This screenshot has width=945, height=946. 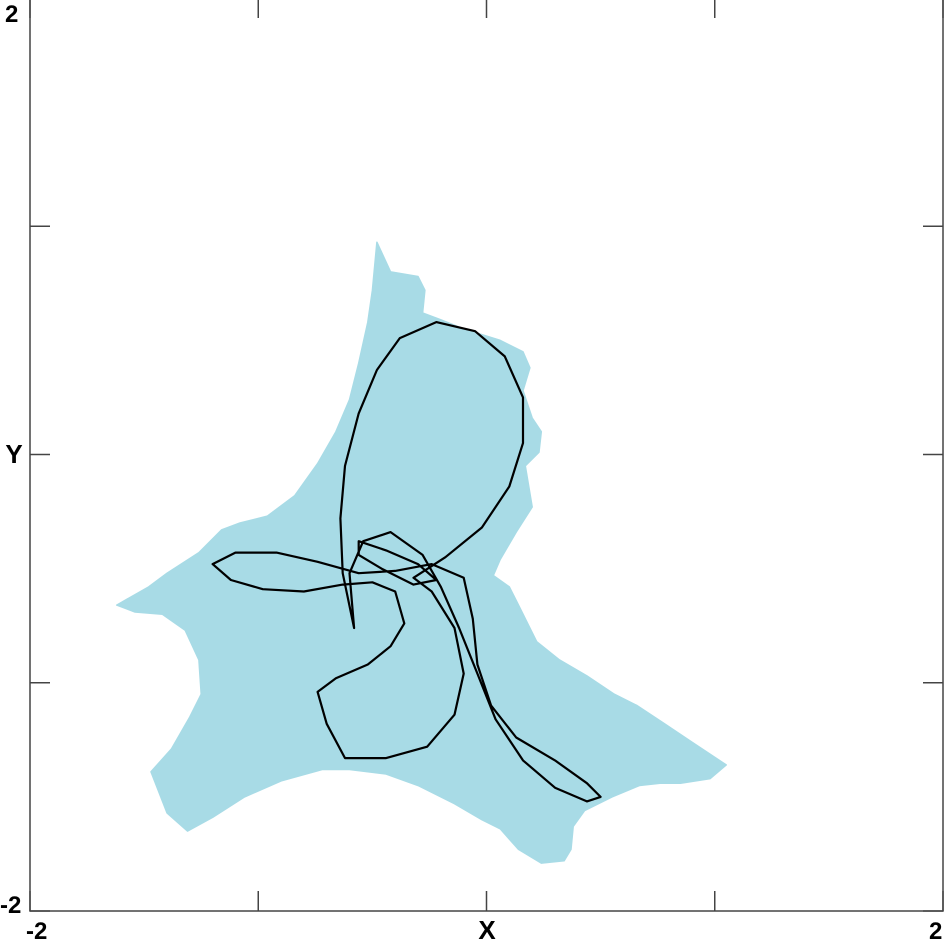 I want to click on x-tick-label-min: -2, so click(x=36, y=931).